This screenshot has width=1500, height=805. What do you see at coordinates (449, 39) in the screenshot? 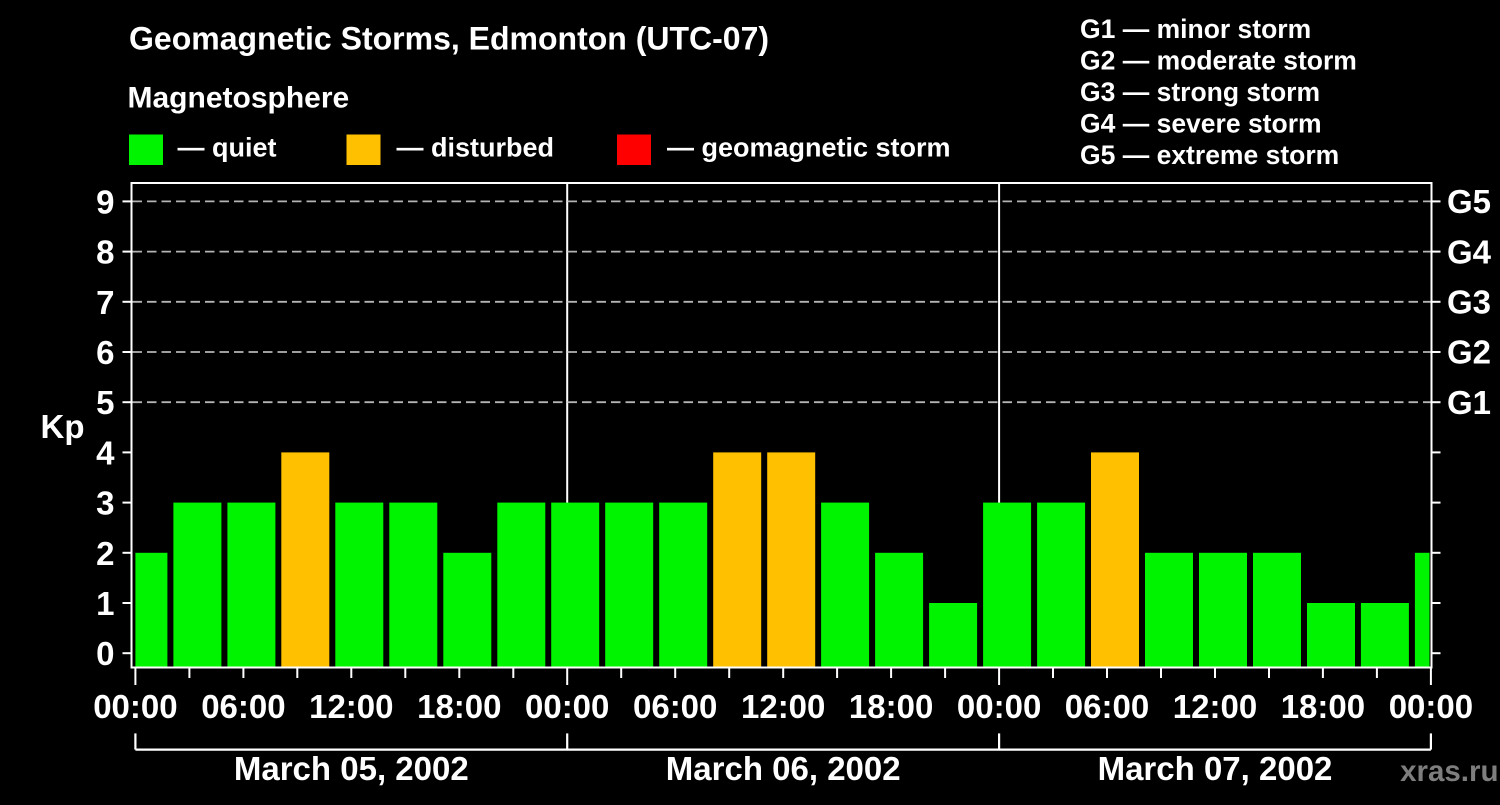
I see `svg-text:Geomagnetic Storms, Edmonton (: Geomagnetic Storms, Edmonton (UTC-07)` at bounding box center [449, 39].